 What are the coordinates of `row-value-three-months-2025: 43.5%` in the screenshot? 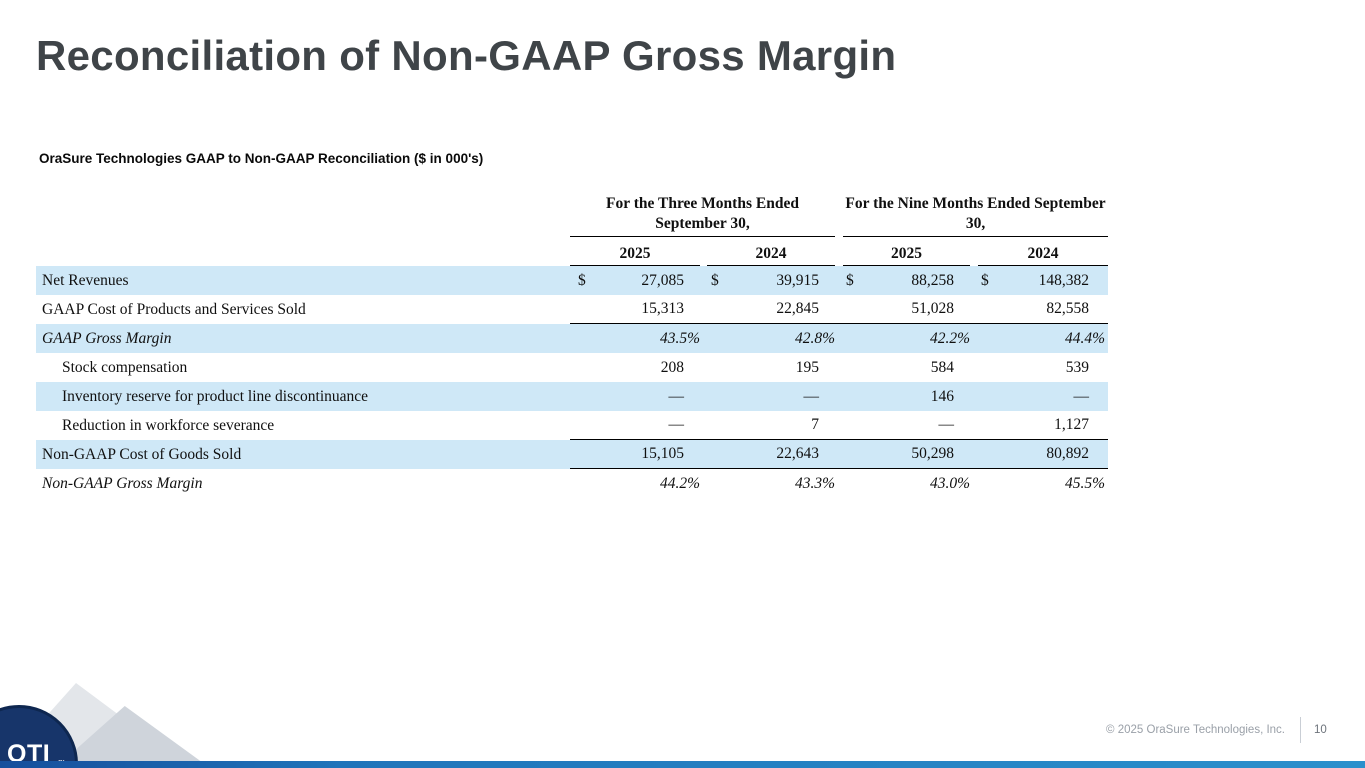 It's located at (679, 338).